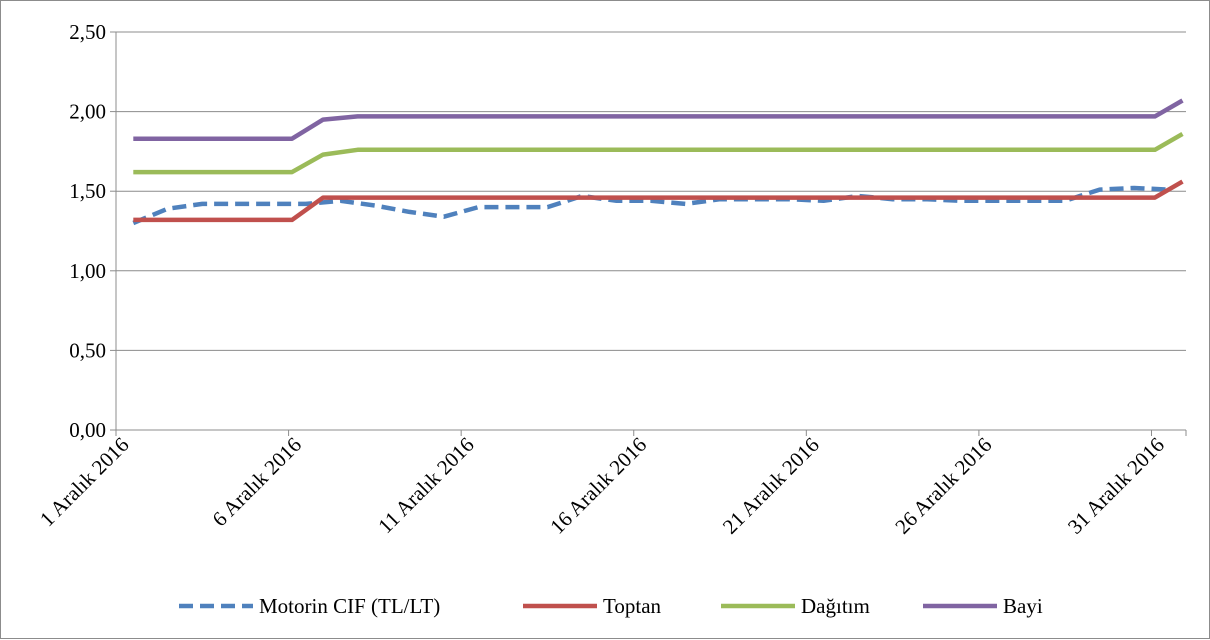 The height and width of the screenshot is (640, 1210). I want to click on x-tick-label: 6 Aralık 2016, so click(256, 482).